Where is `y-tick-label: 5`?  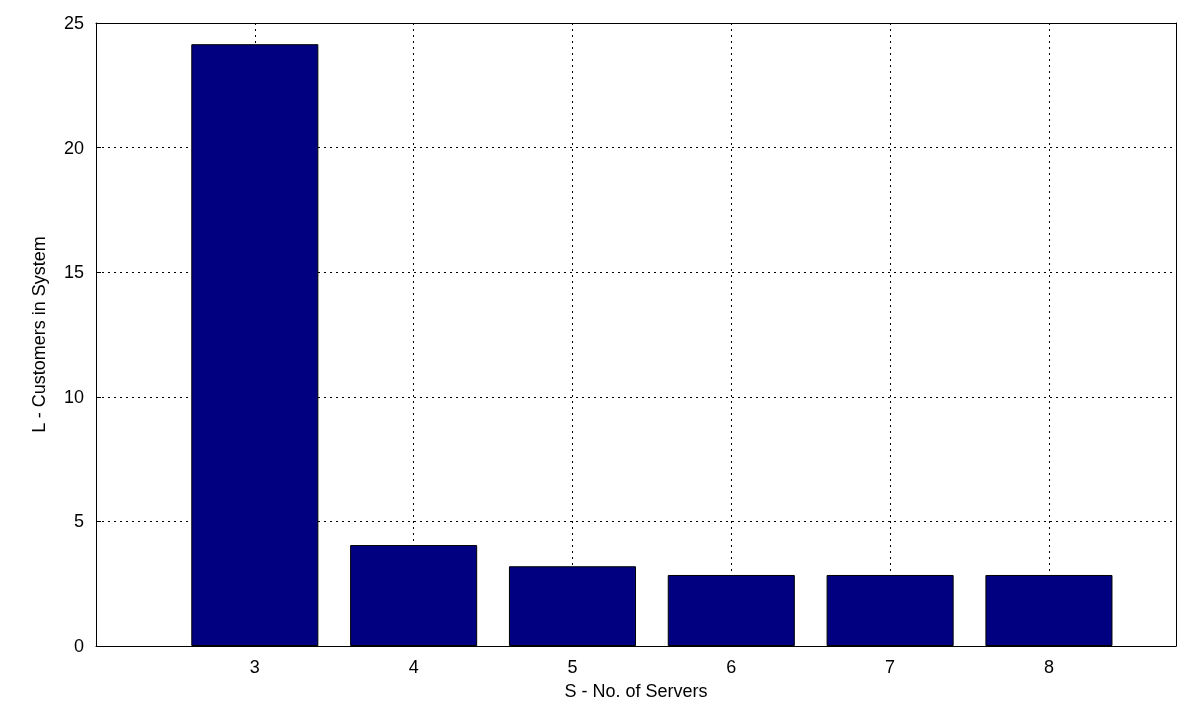 y-tick-label: 5 is located at coordinates (78, 521).